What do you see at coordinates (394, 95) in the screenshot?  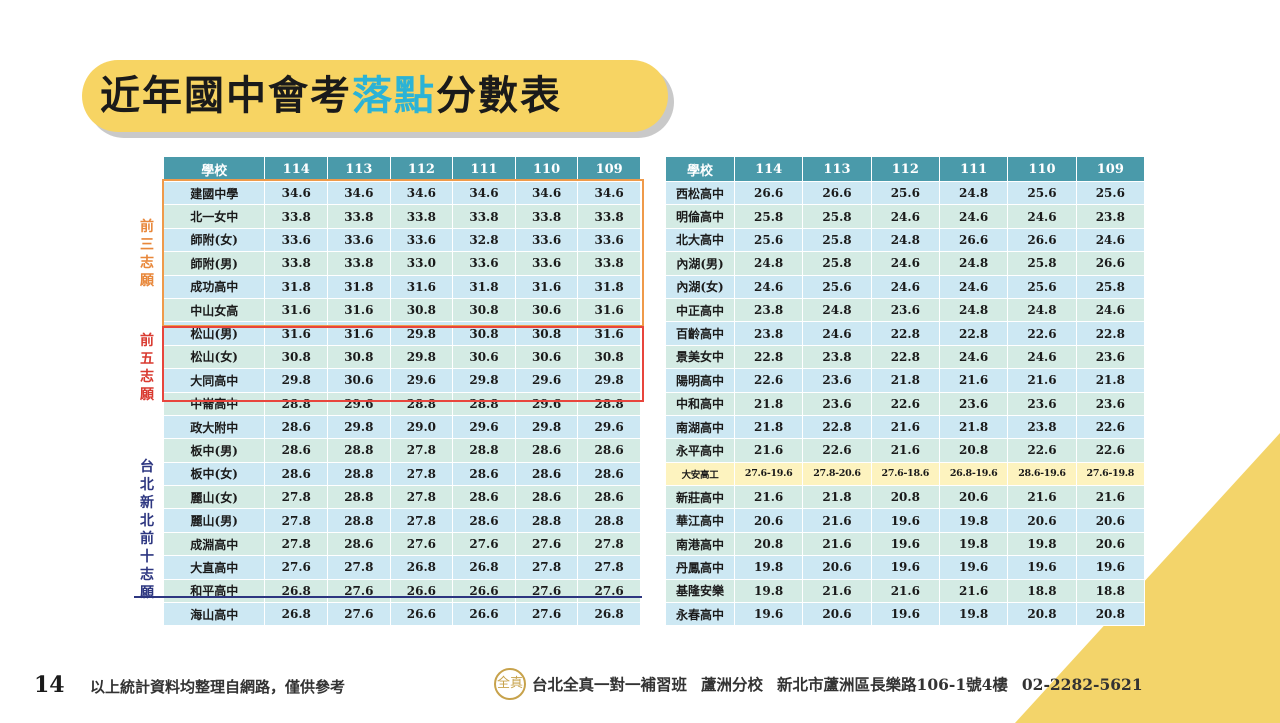 I see `title-highlight: 落點` at bounding box center [394, 95].